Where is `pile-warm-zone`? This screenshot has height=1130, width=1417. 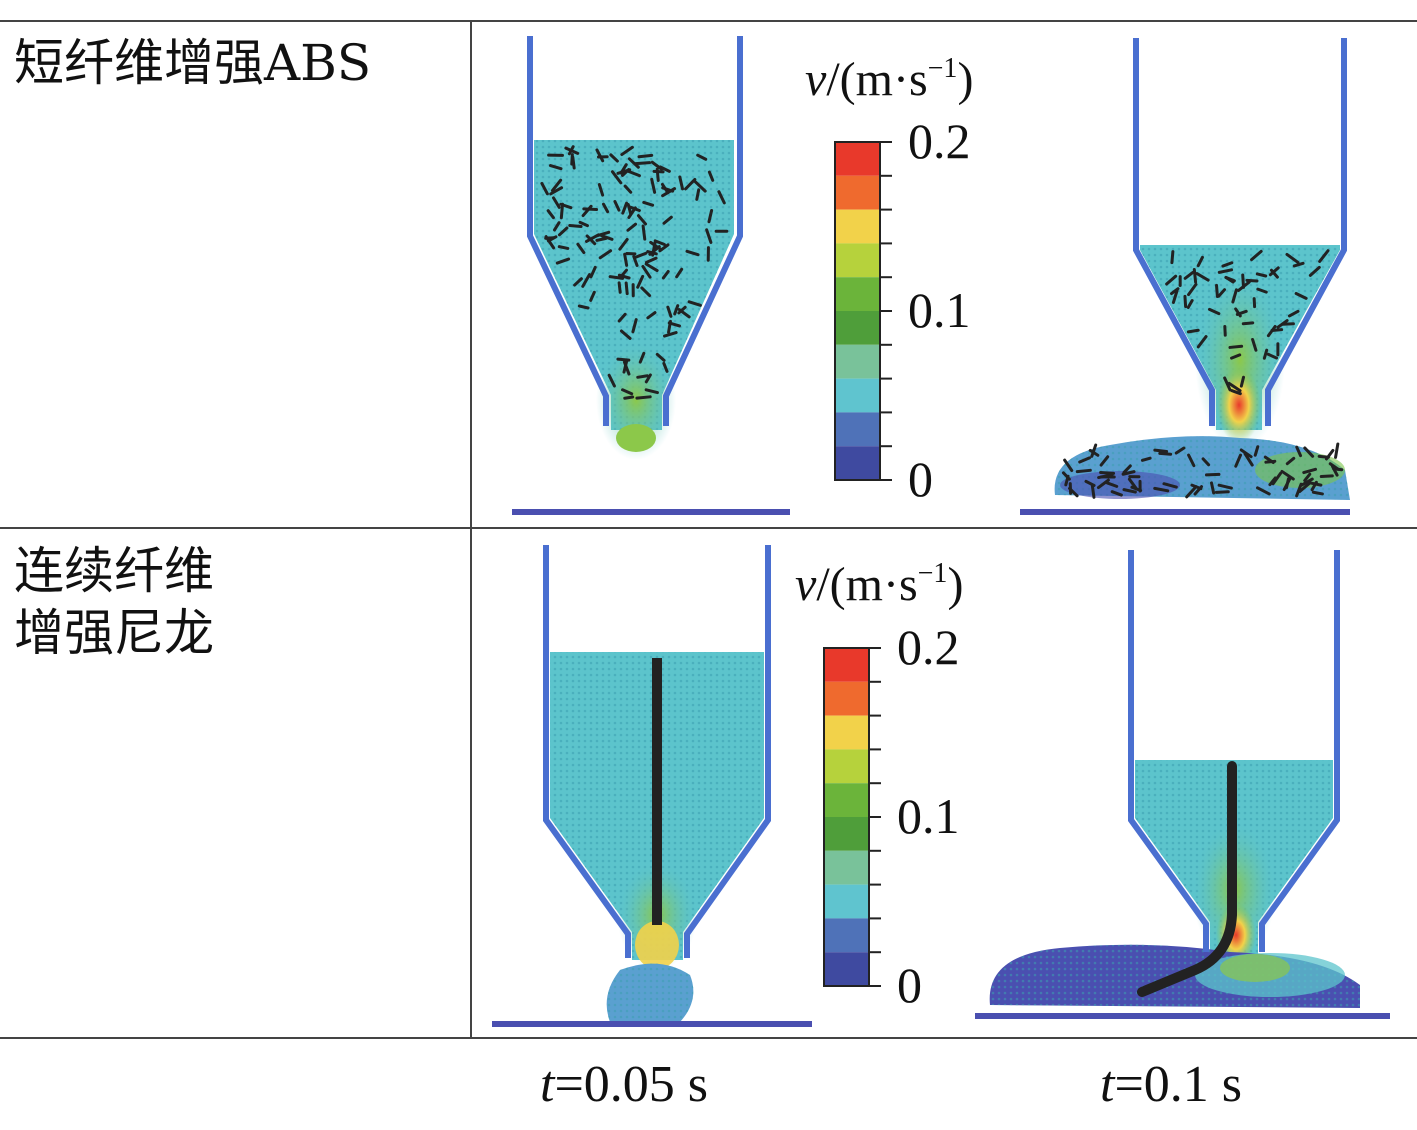
pile-warm-zone is located at coordinates (1255, 968).